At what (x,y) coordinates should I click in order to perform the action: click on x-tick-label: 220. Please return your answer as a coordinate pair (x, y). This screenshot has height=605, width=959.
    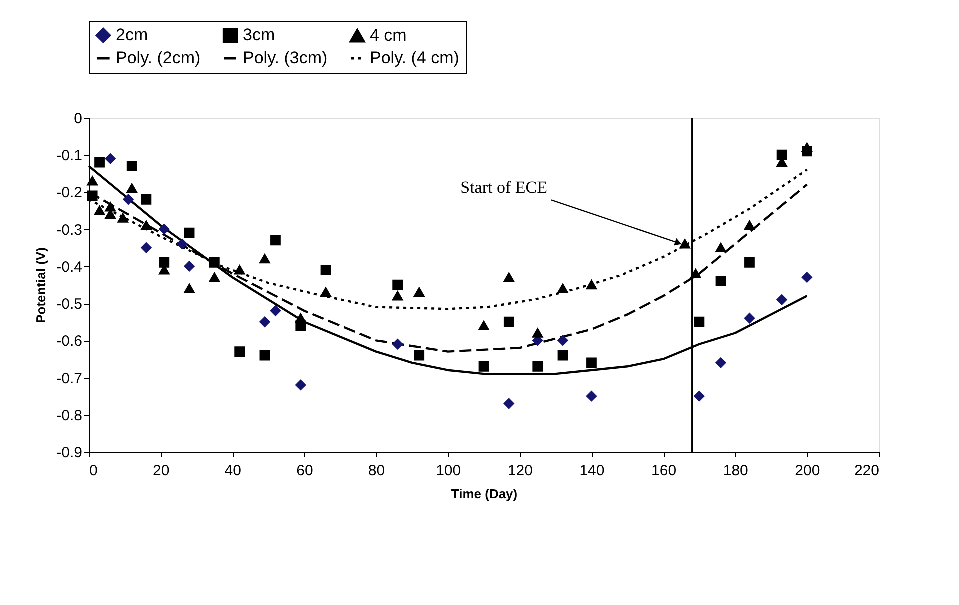
    Looking at the image, I should click on (867, 471).